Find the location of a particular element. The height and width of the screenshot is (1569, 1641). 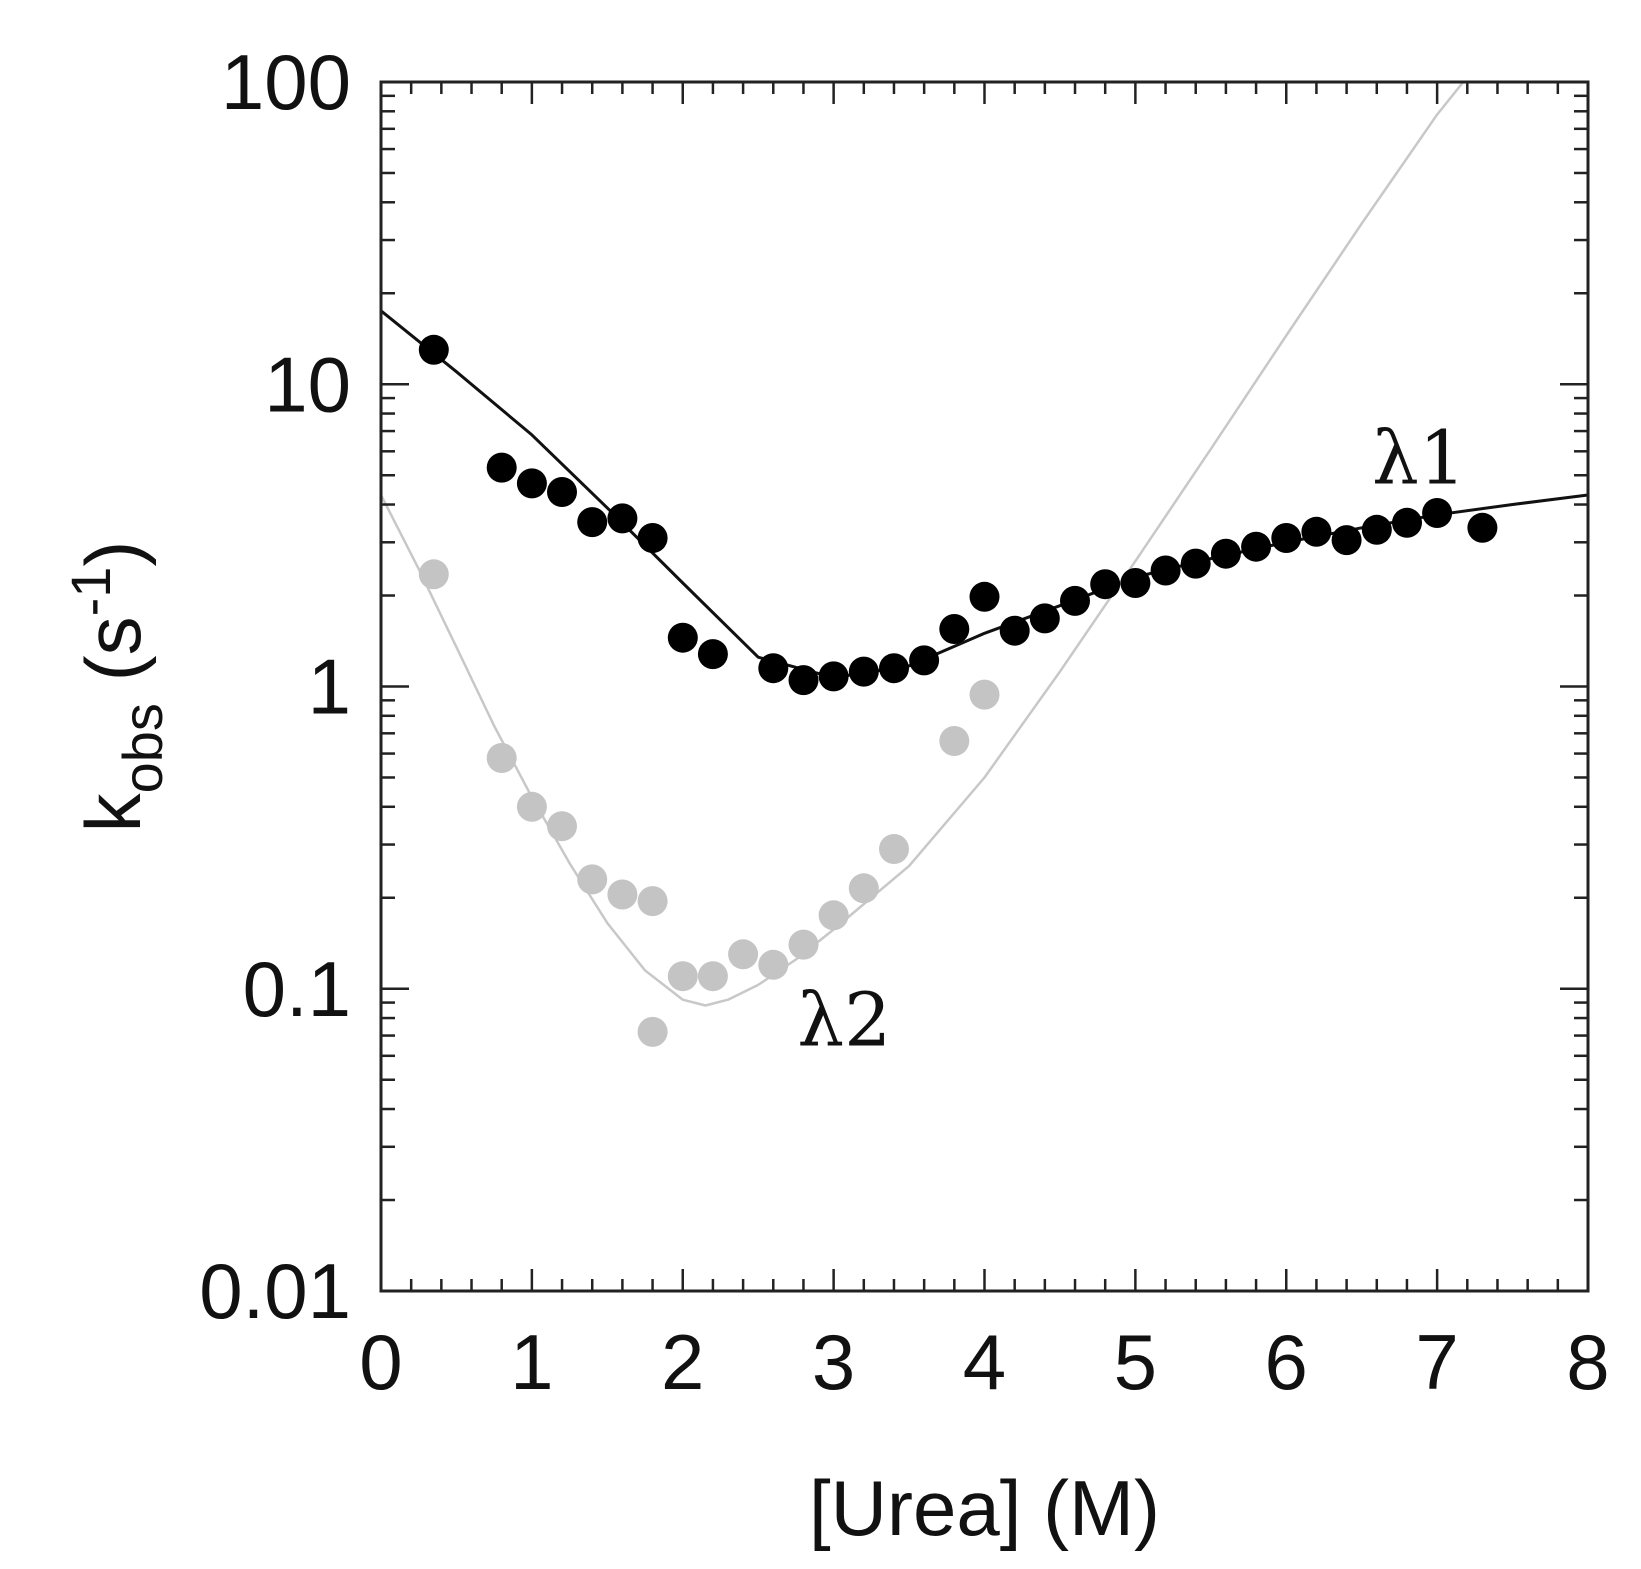

x-tick-label: 5 is located at coordinates (1135, 1362).